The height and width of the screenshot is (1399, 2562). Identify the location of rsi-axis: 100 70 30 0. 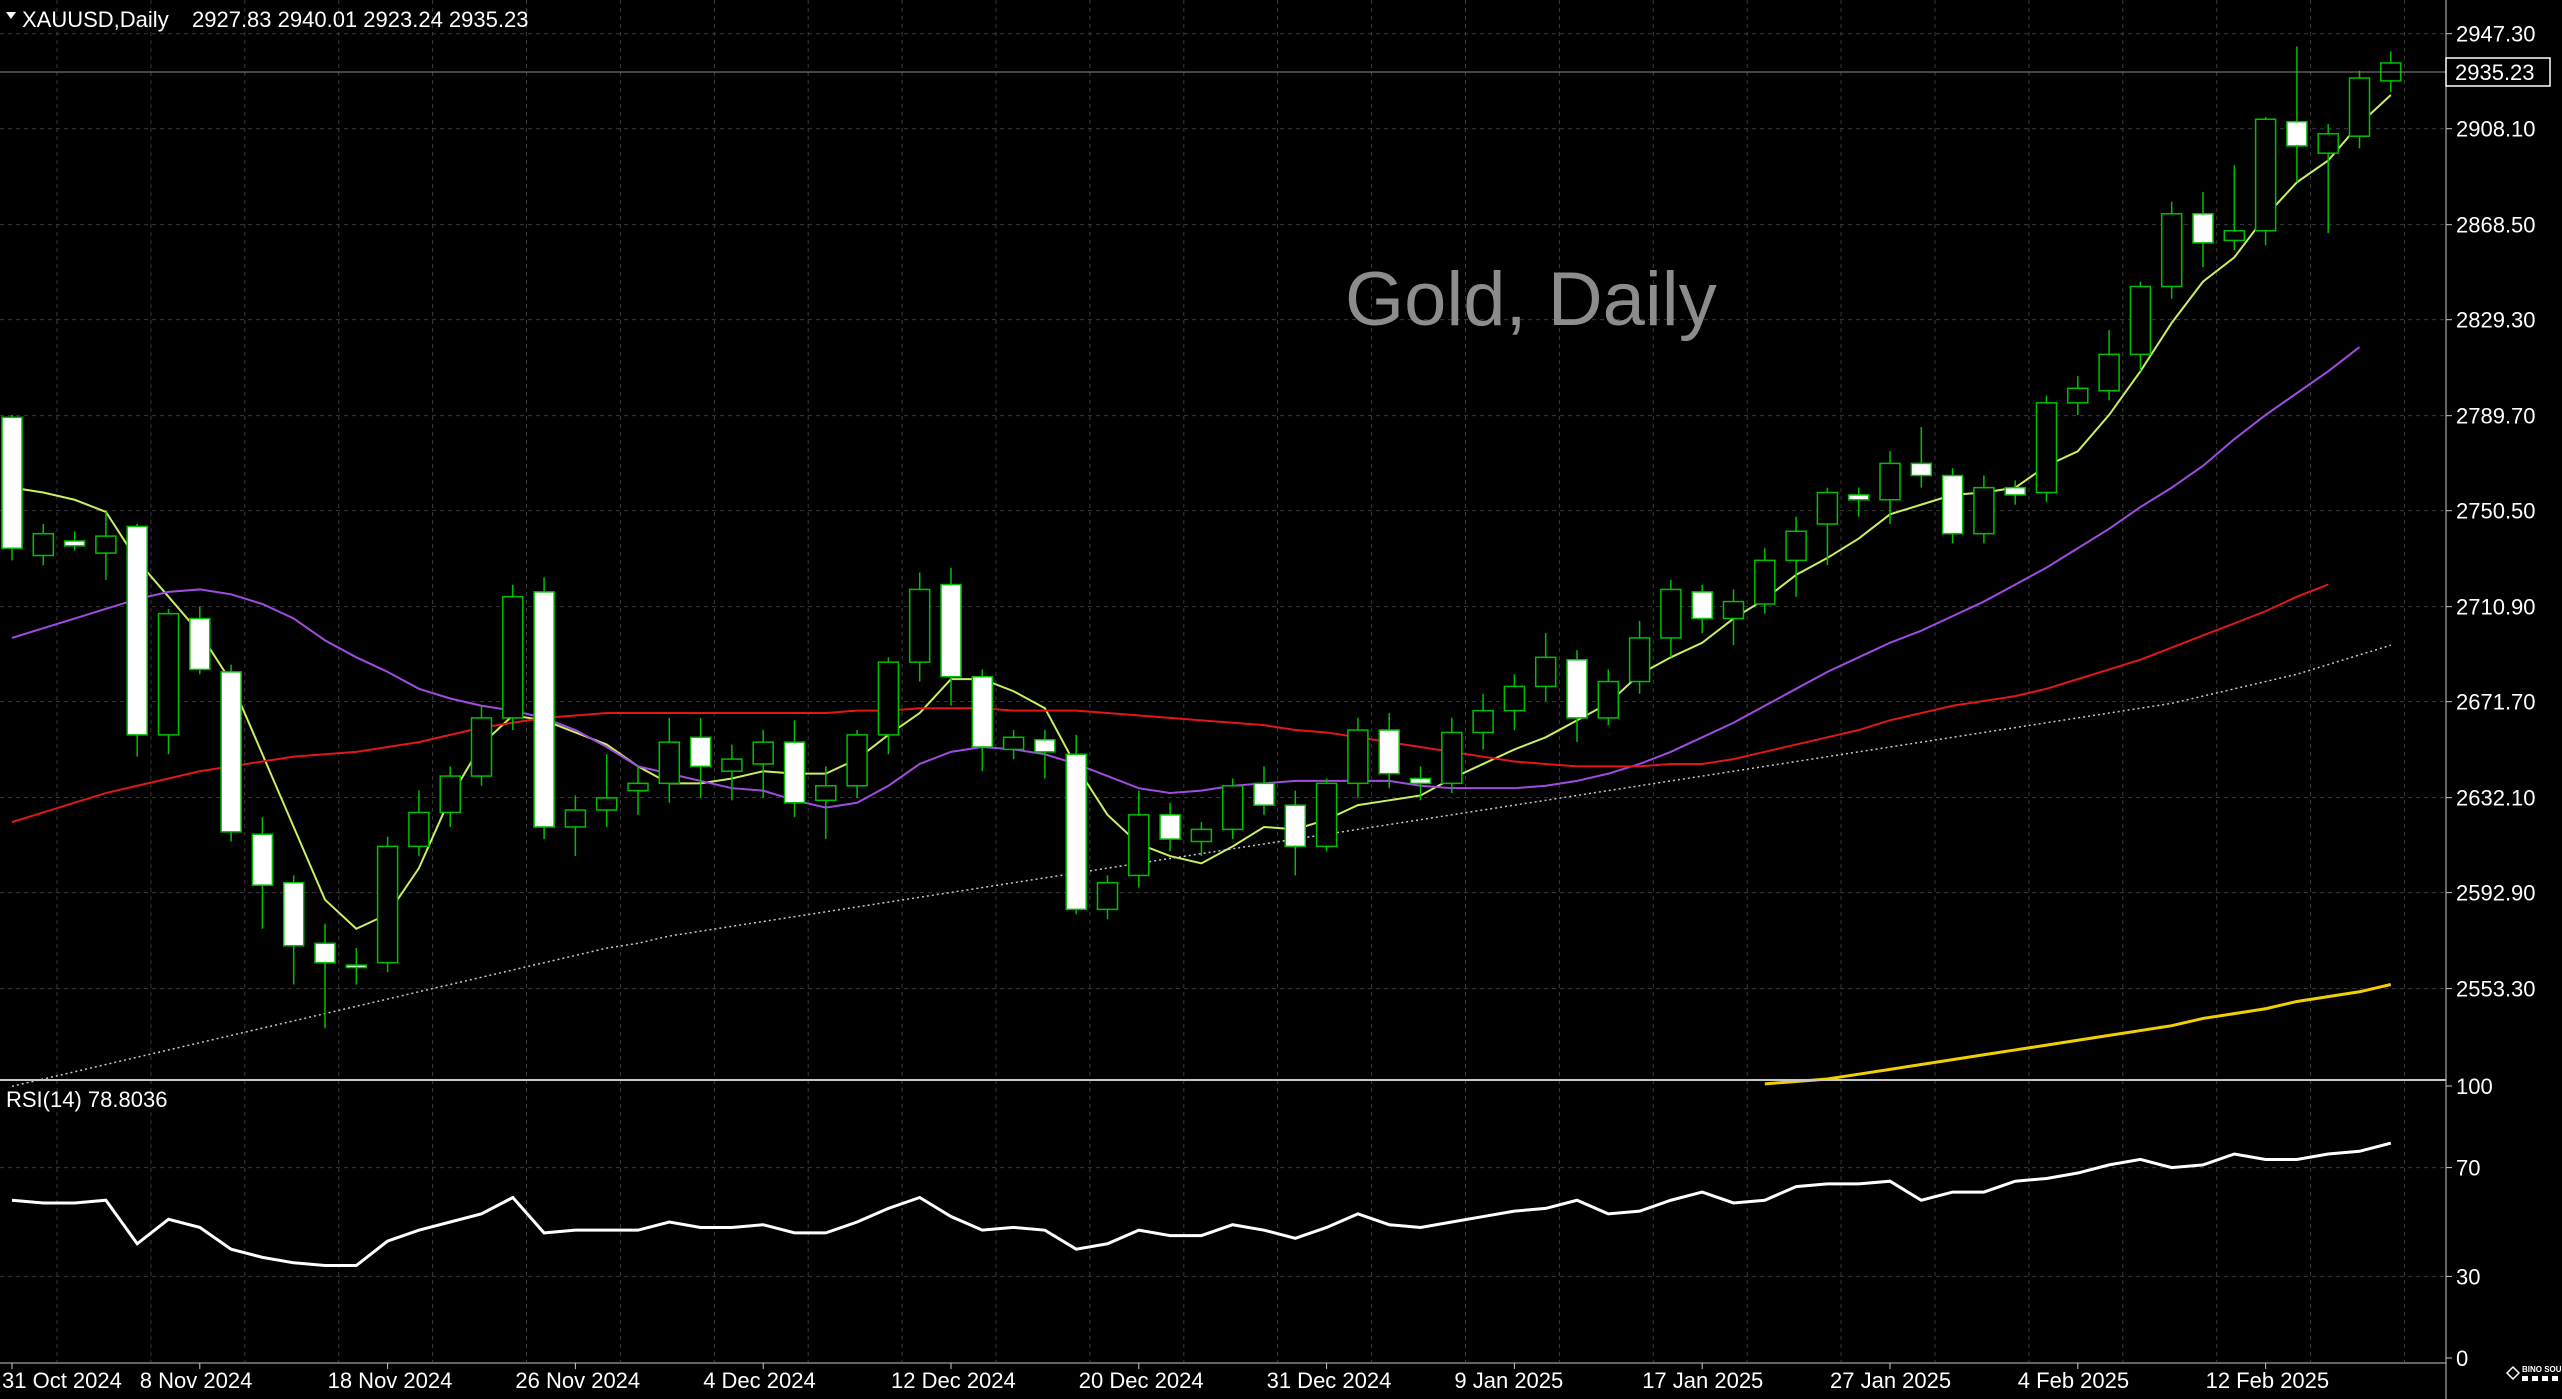
(2469, 1222).